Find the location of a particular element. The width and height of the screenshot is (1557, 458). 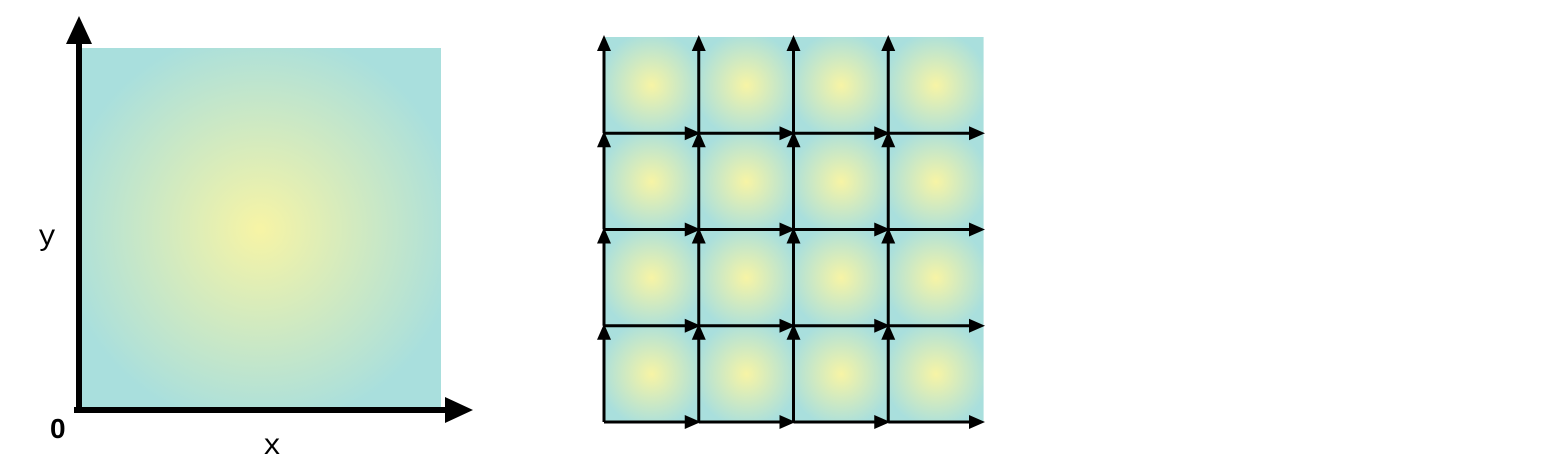

x-axis-arrowhead is located at coordinates (459, 410).